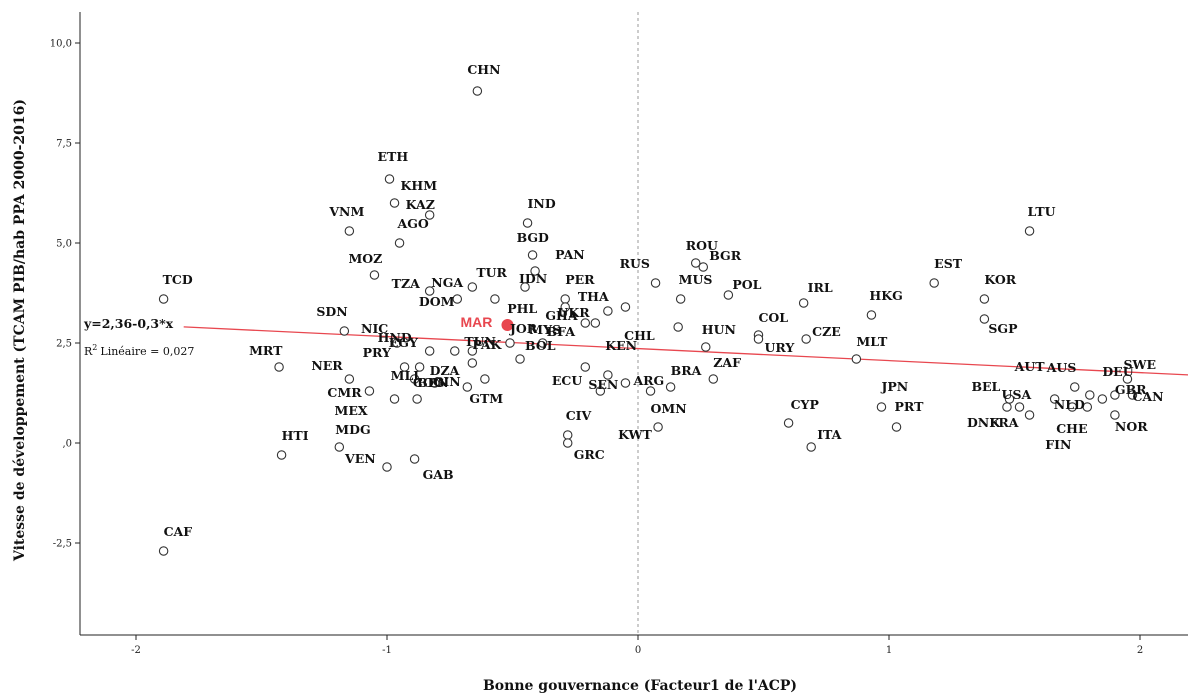  What do you see at coordinates (393, 156) in the screenshot?
I see `point-label-eth: ETH` at bounding box center [393, 156].